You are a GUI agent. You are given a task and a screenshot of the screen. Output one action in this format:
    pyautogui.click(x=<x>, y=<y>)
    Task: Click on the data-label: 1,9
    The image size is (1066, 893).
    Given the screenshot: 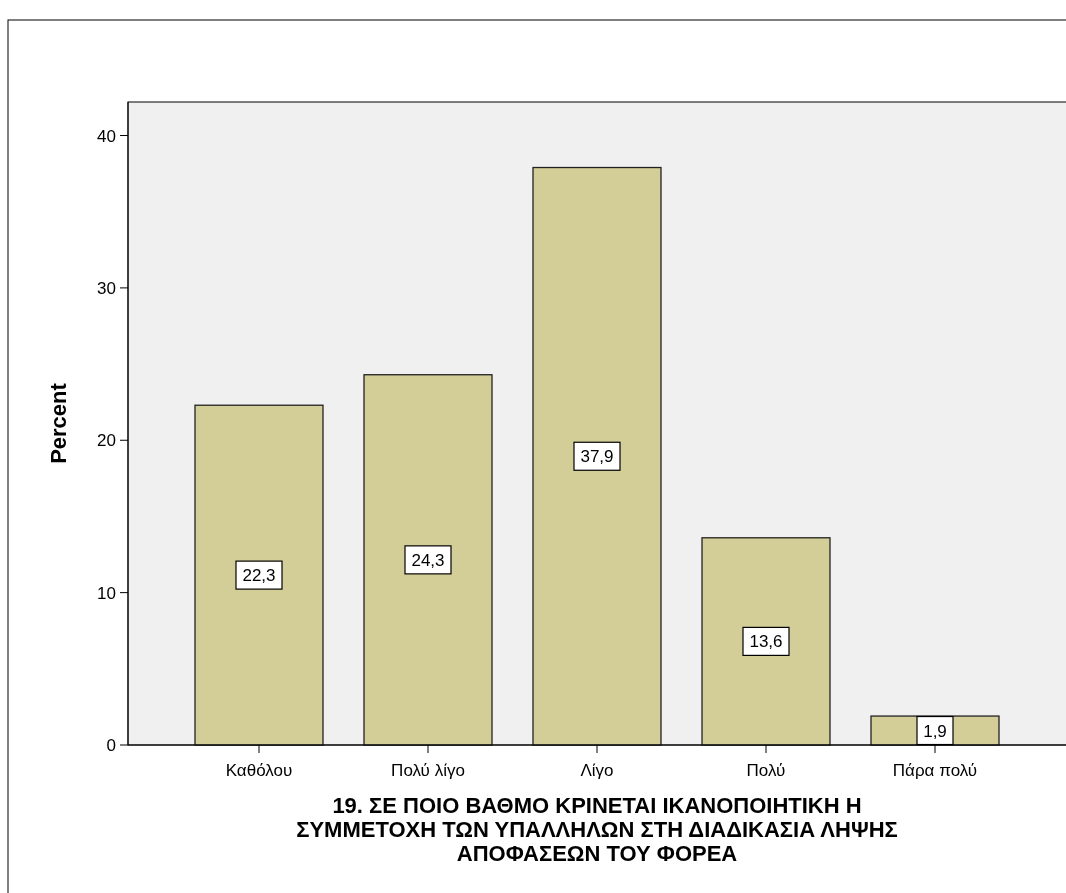 What is the action you would take?
    pyautogui.click(x=935, y=731)
    